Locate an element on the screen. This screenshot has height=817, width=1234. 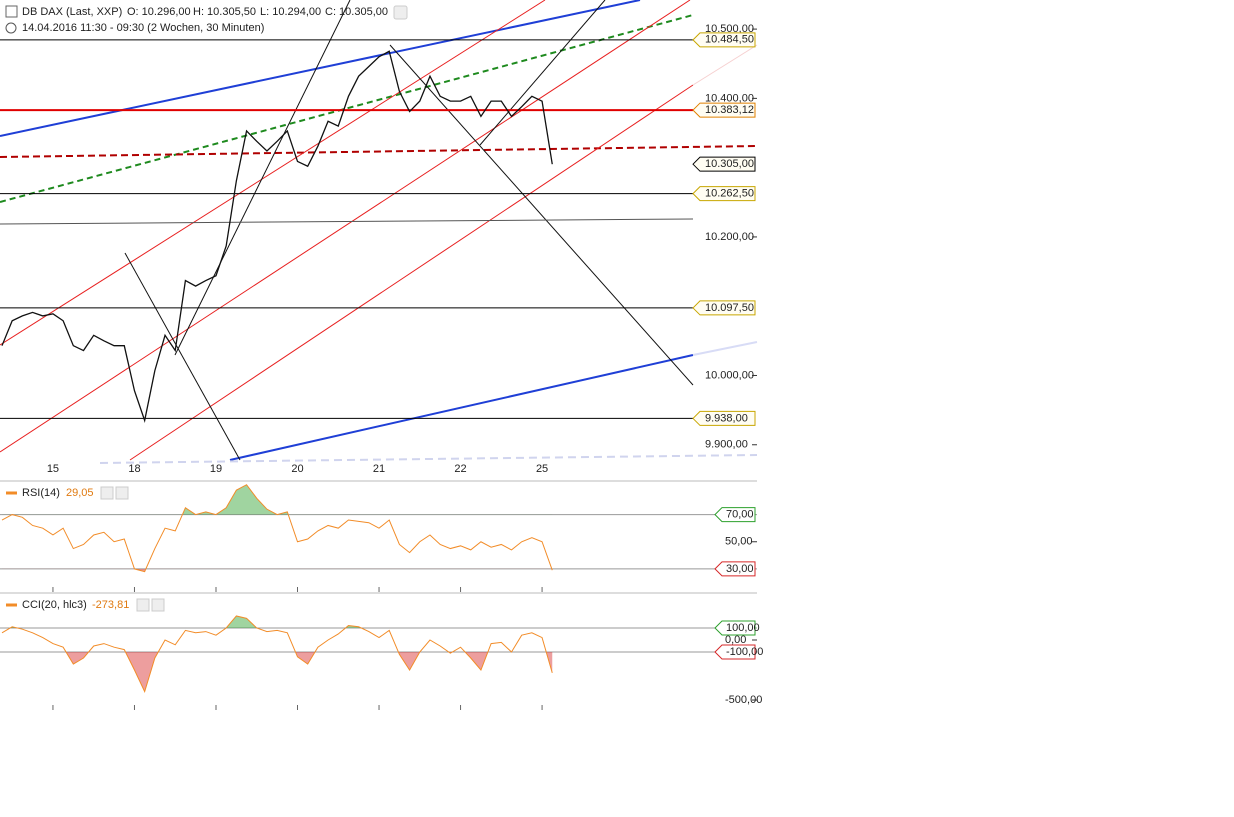
y-tick-label: 50,00 is located at coordinates (739, 542).